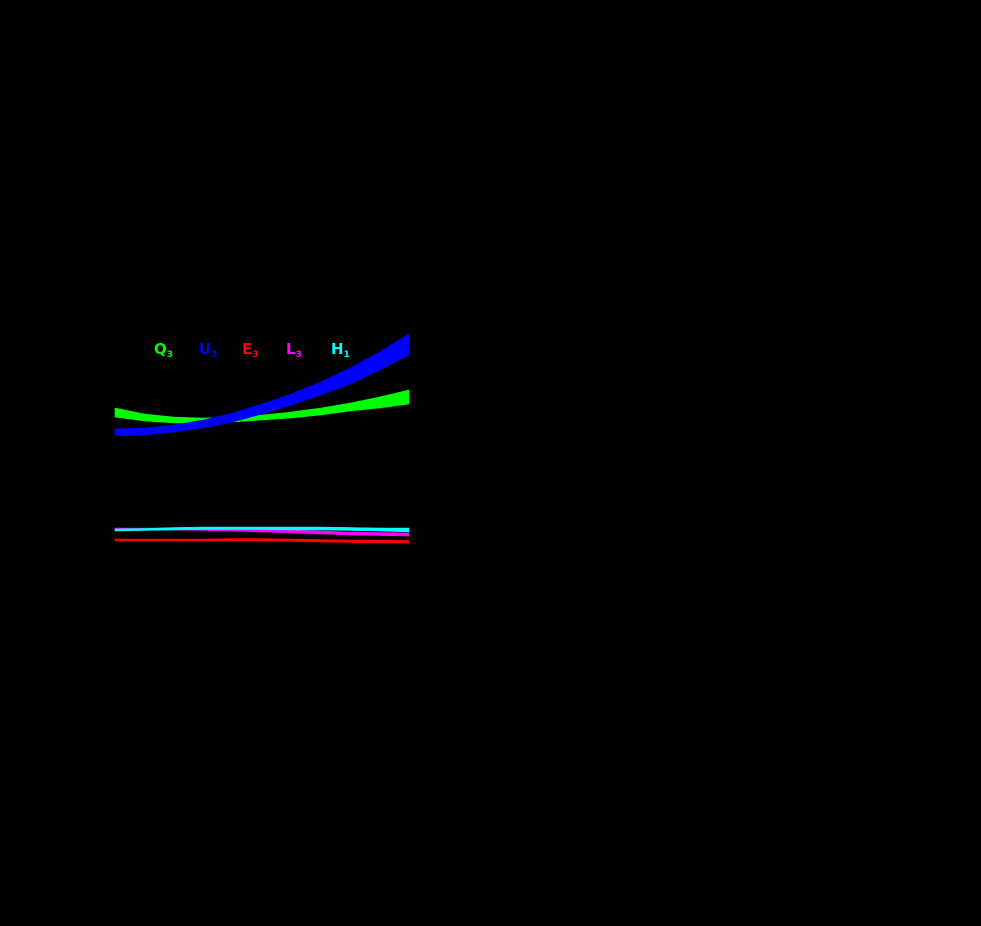 The image size is (981, 926). Describe the element at coordinates (205, 349) in the screenshot. I see `legend-label-base: U` at that location.